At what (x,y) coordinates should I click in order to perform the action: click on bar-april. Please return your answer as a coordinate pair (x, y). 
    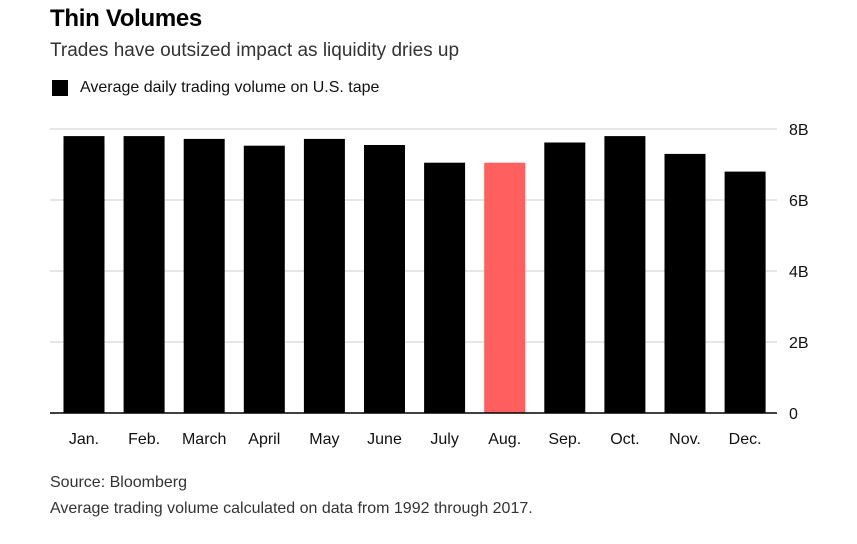
    Looking at the image, I should click on (264, 279).